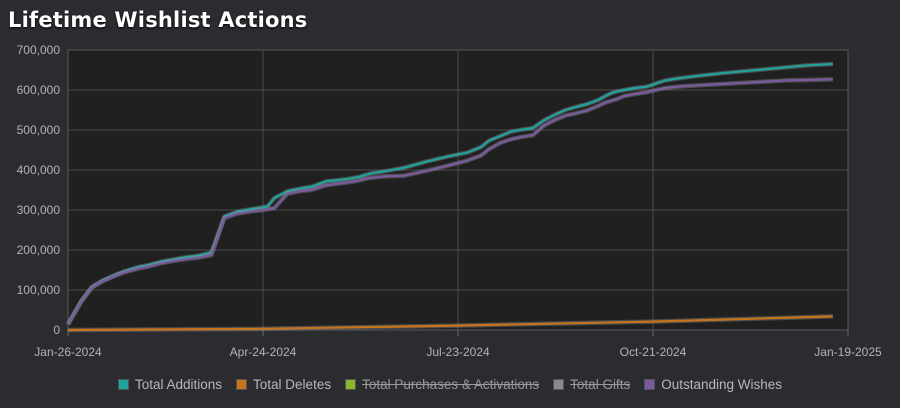 Image resolution: width=900 pixels, height=408 pixels. What do you see at coordinates (653, 352) in the screenshot?
I see `x-tick-label: Oct-21-2024` at bounding box center [653, 352].